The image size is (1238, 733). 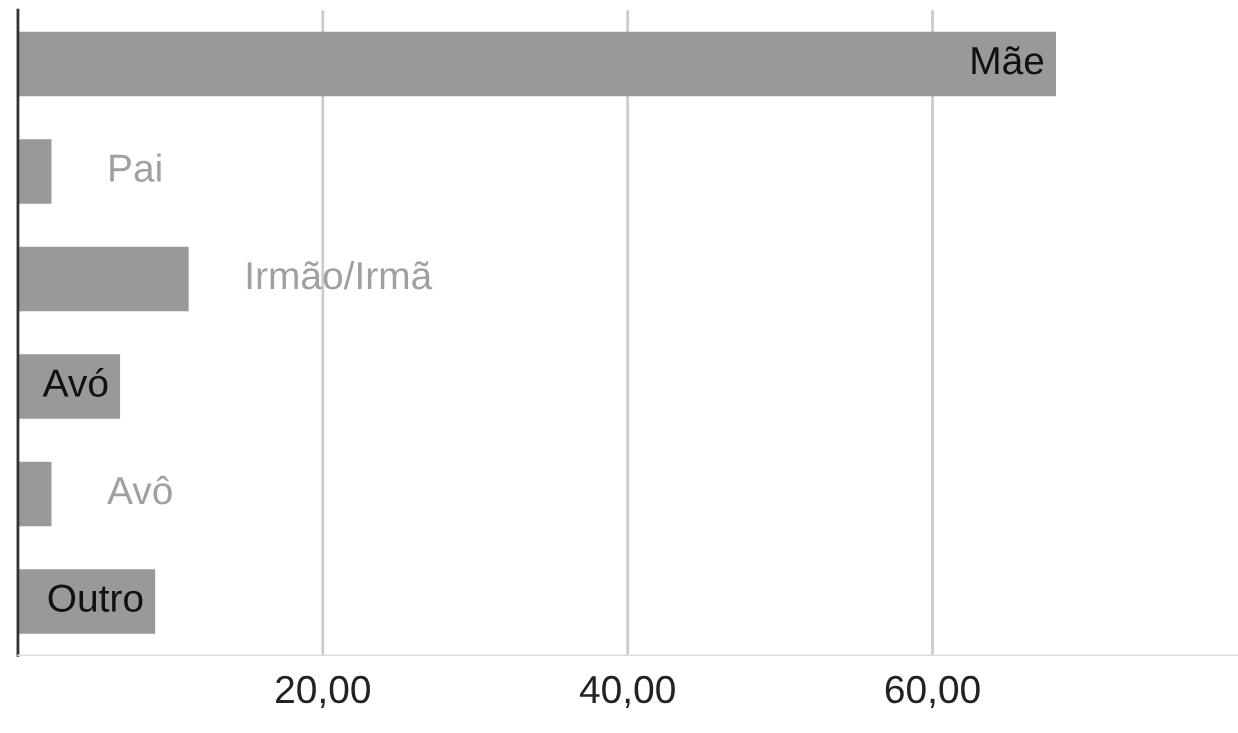 I want to click on x-tick-label: 60,00, so click(x=932, y=691).